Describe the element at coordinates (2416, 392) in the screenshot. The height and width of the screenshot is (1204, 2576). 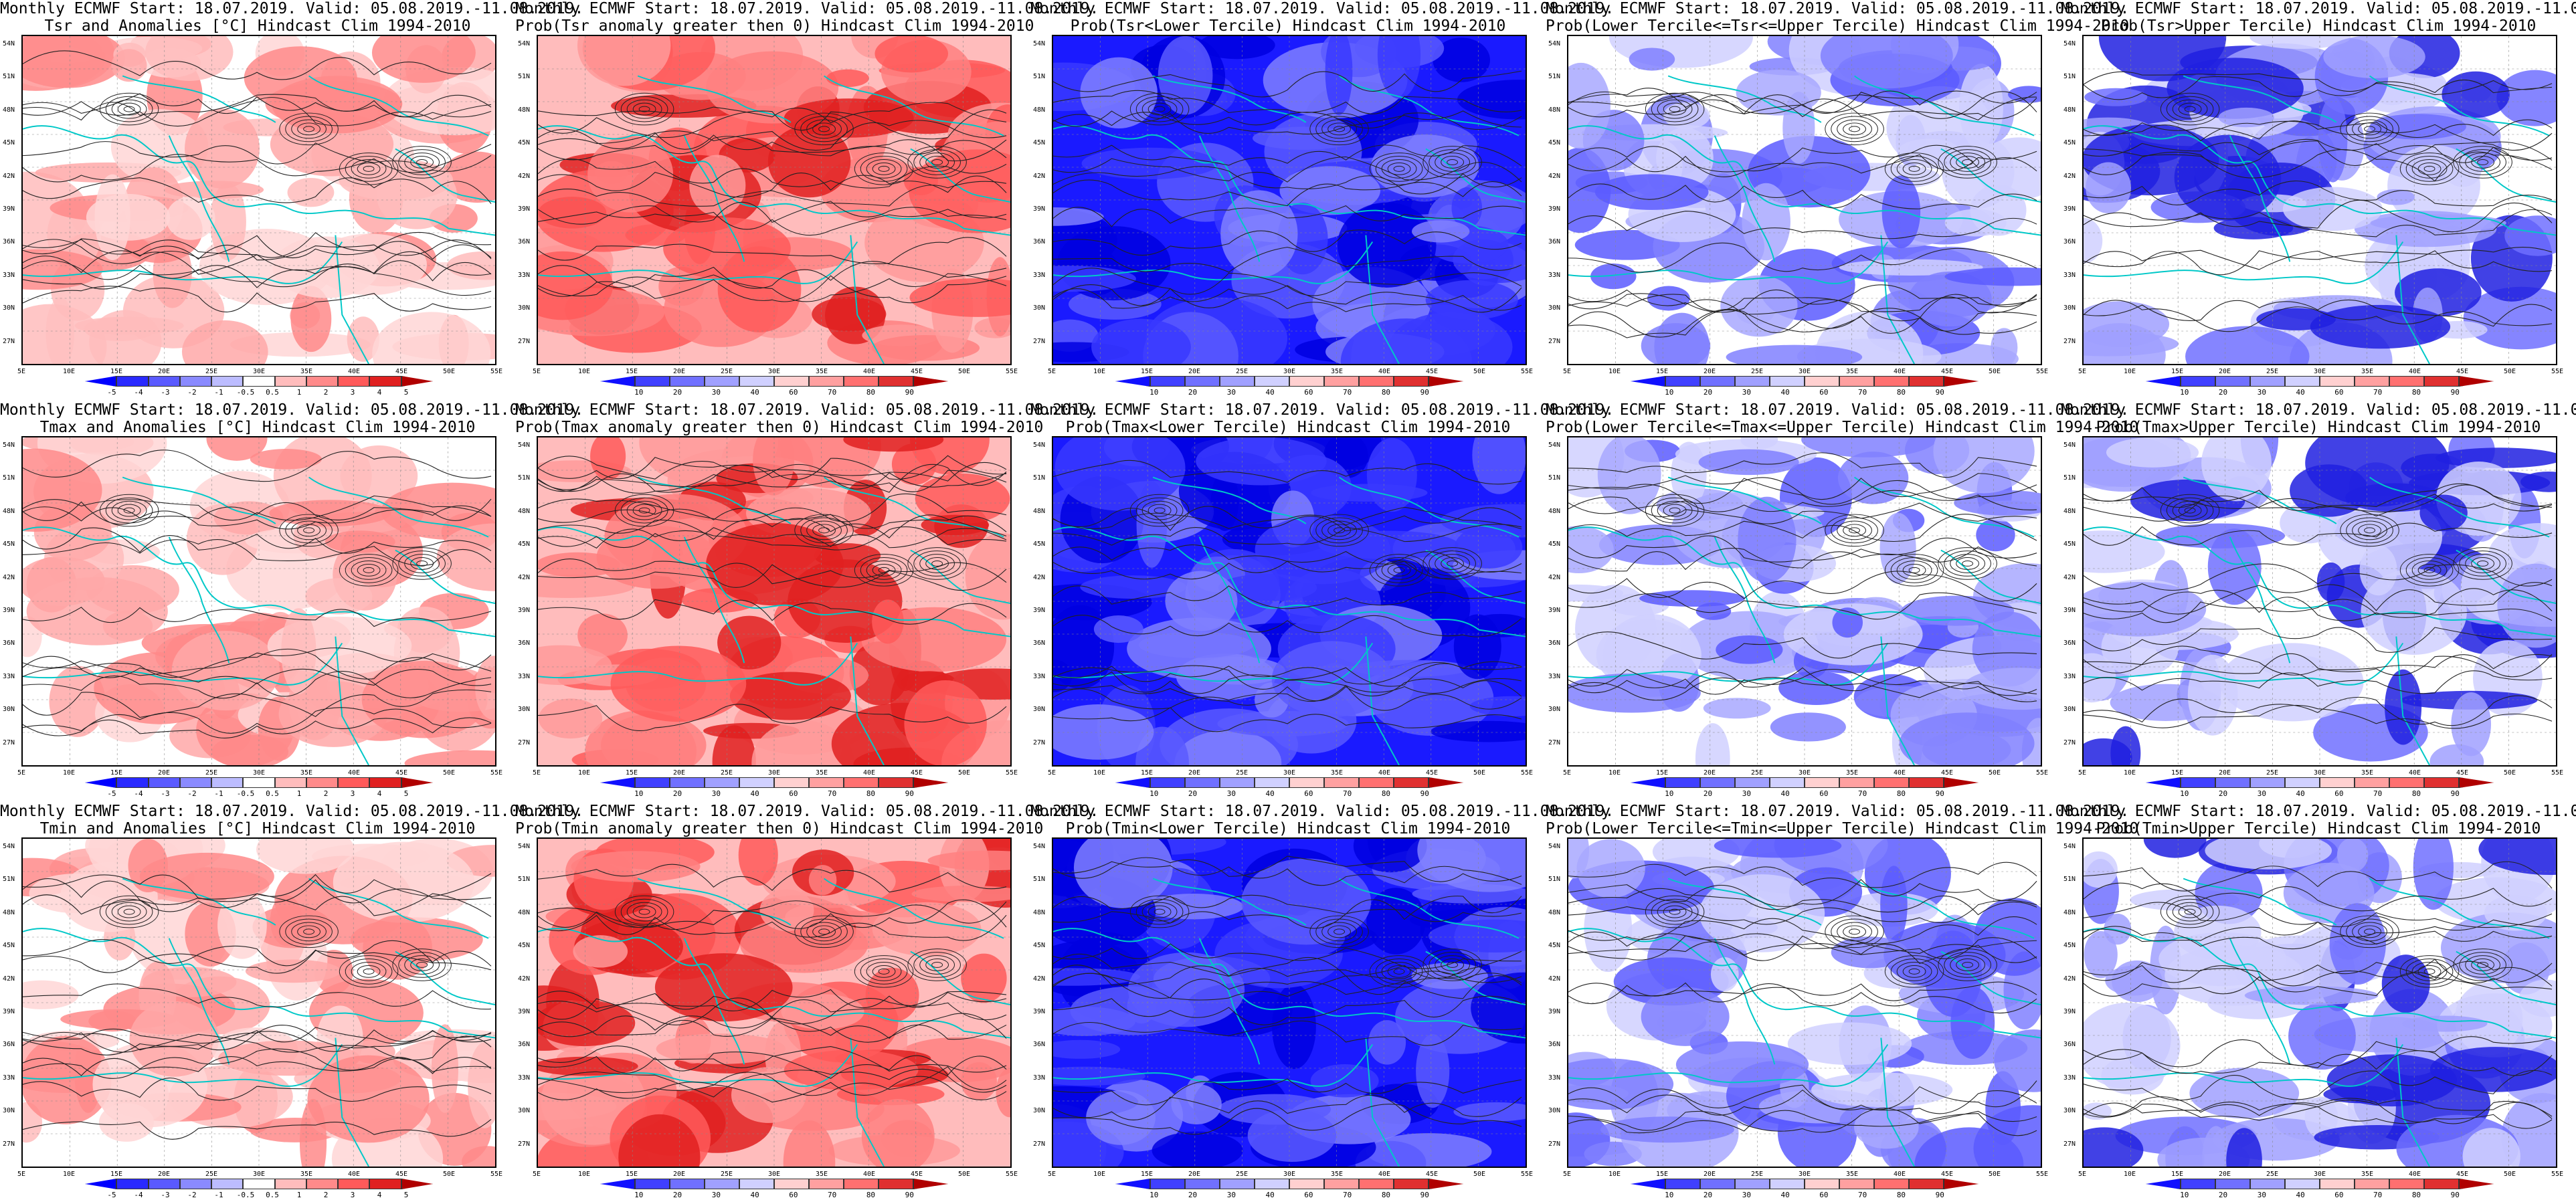
I see `colorbar-tick-label: 80` at that location.